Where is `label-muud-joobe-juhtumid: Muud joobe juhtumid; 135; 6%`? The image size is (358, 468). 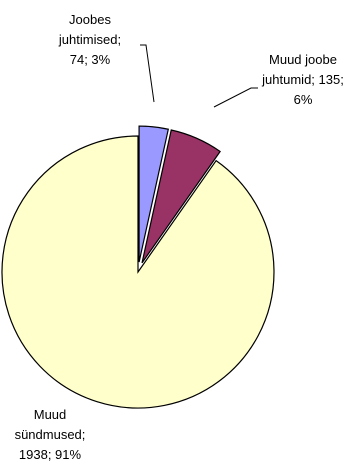 label-muud-joobe-juhtumid: Muud joobe juhtumid; 135; 6% is located at coordinates (303, 80).